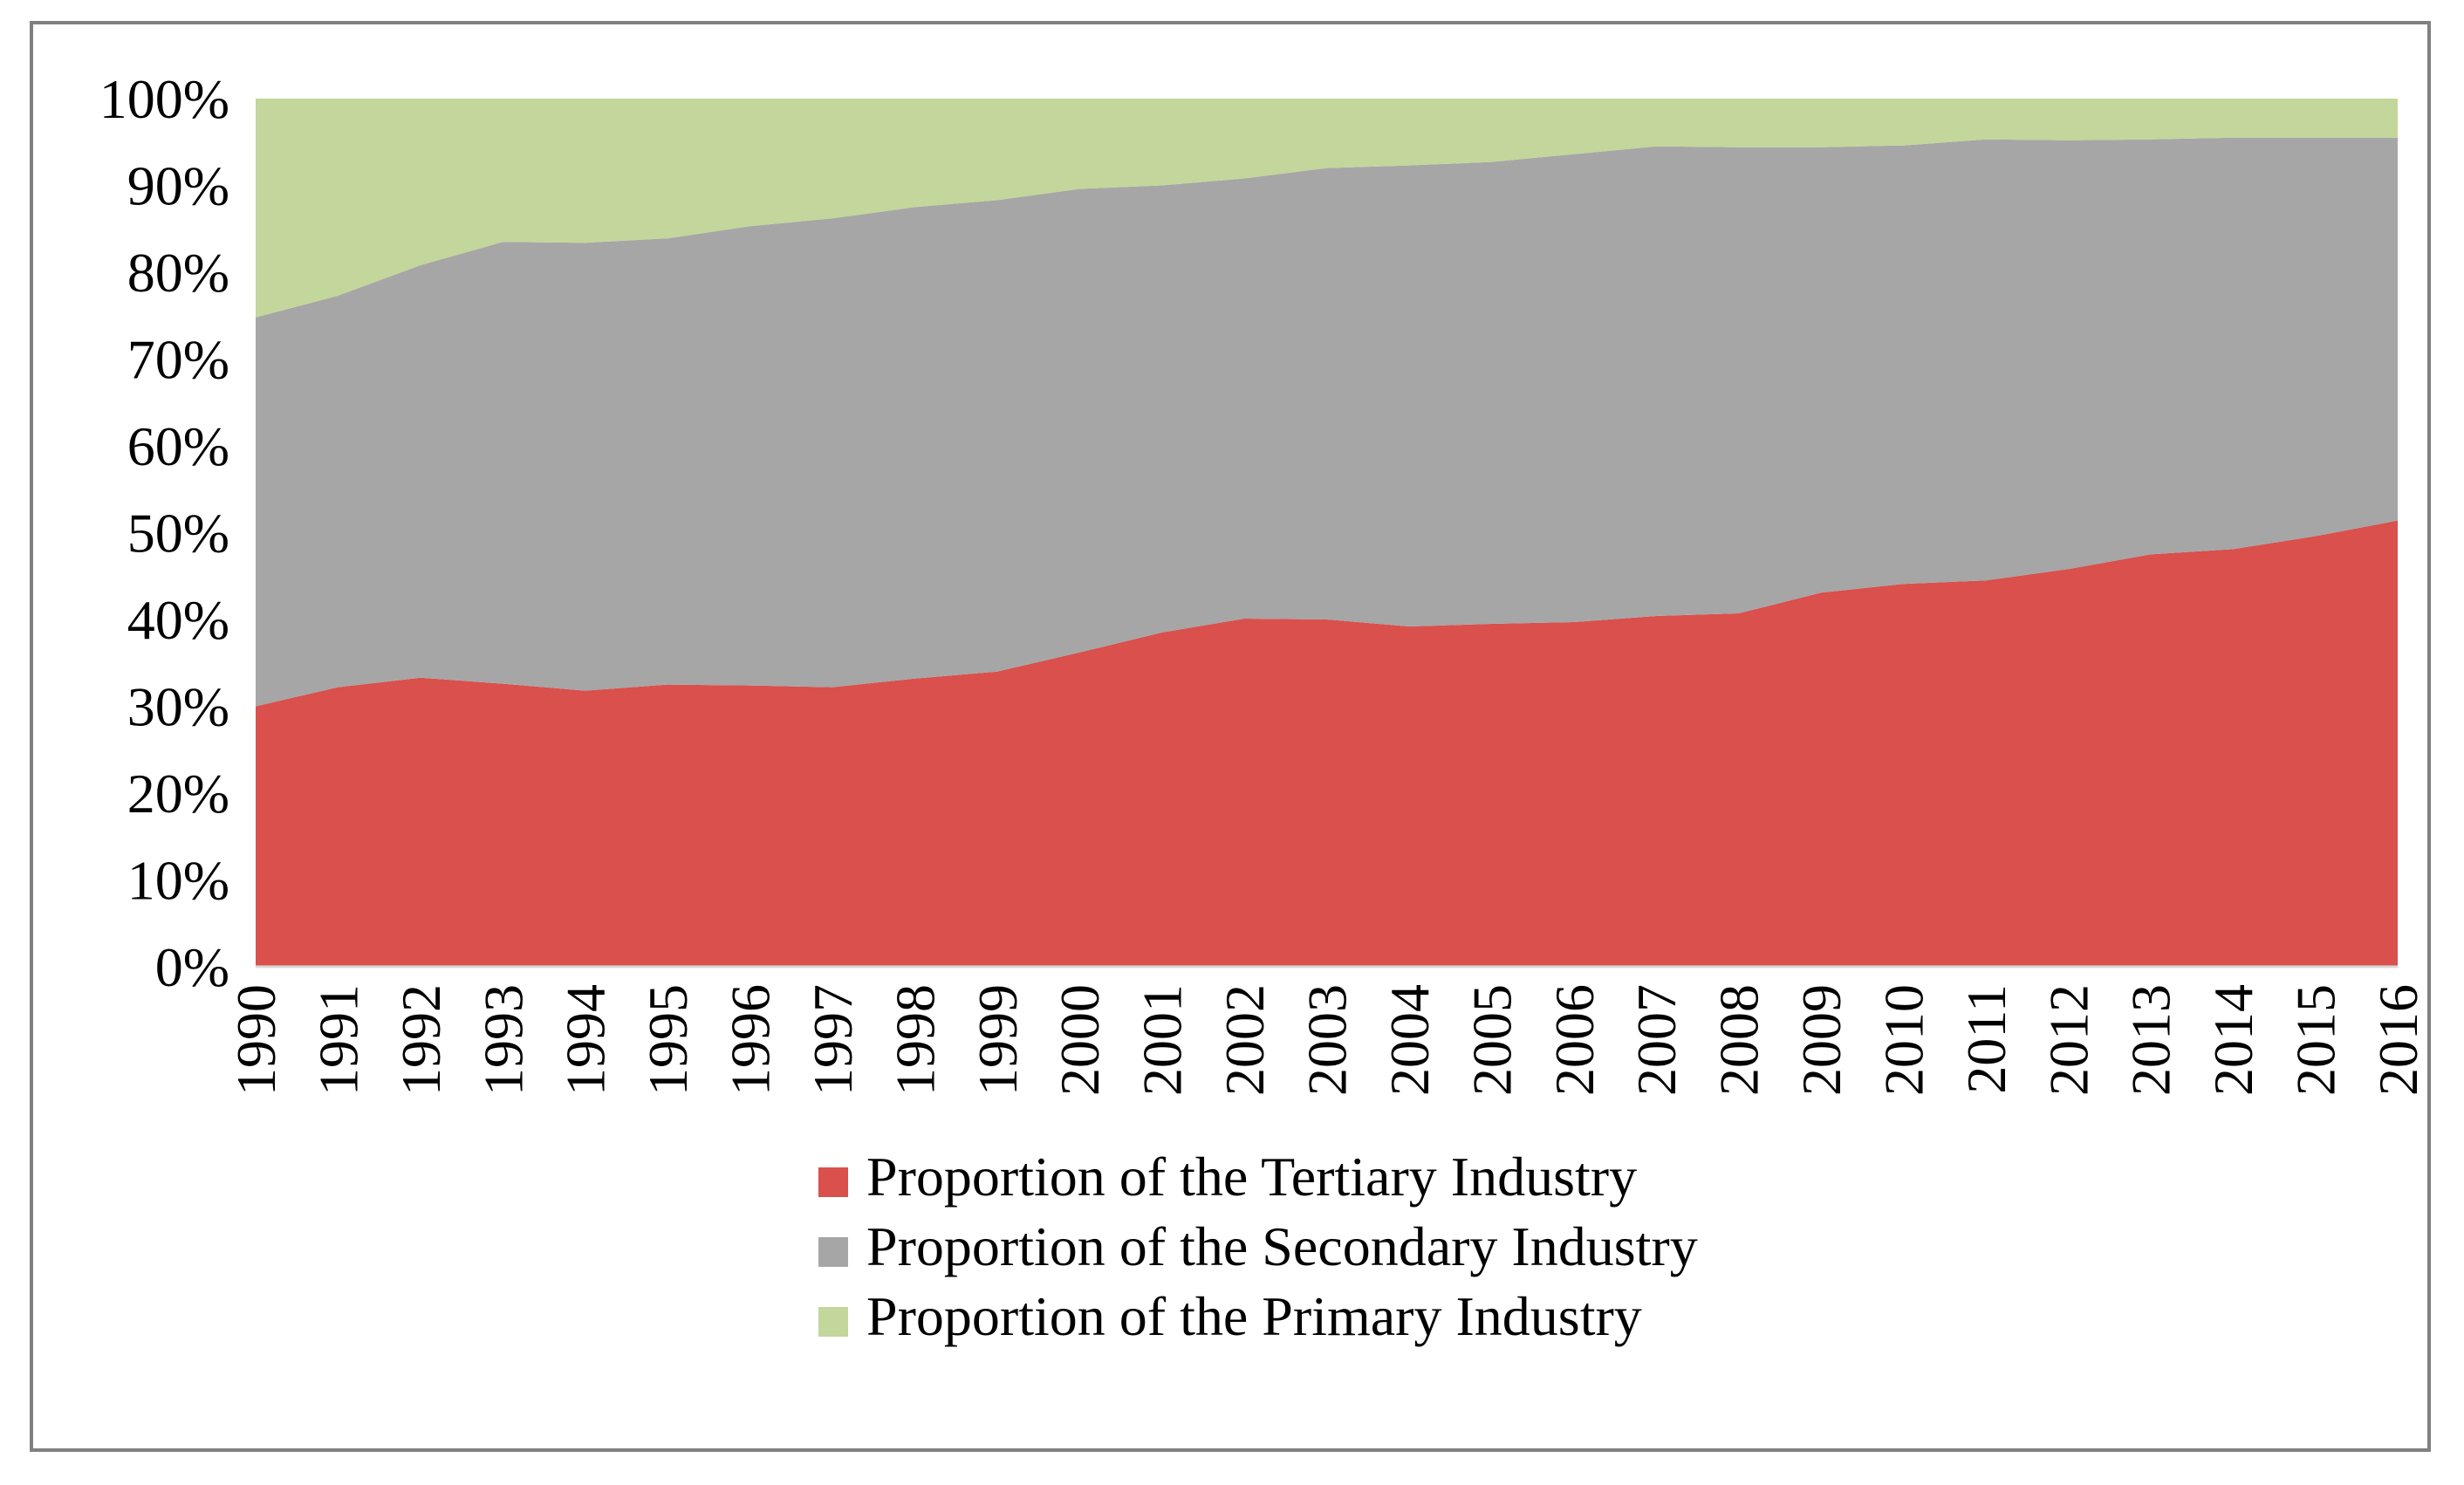  What do you see at coordinates (1986, 1039) in the screenshot?
I see `x-tick-label: 2011` at bounding box center [1986, 1039].